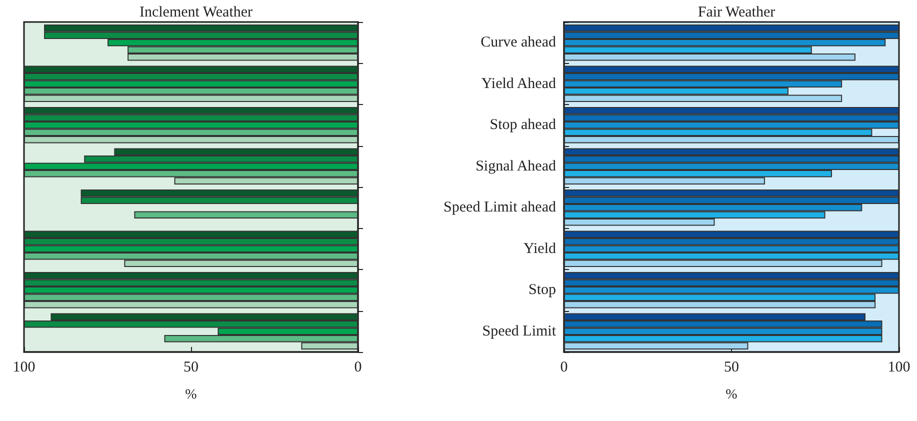  I want to click on chart-title: Inclement Weather, so click(196, 12).